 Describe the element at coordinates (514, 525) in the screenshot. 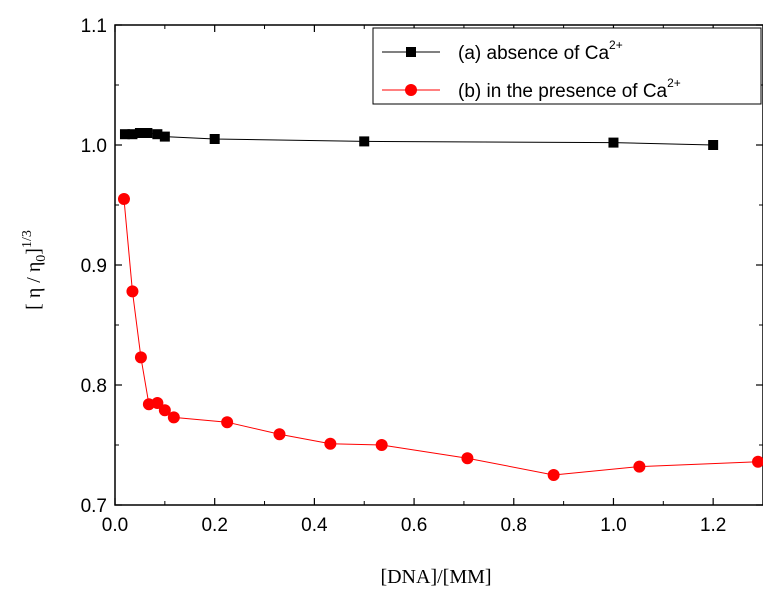

I see `x-tick-label: 0.8` at that location.